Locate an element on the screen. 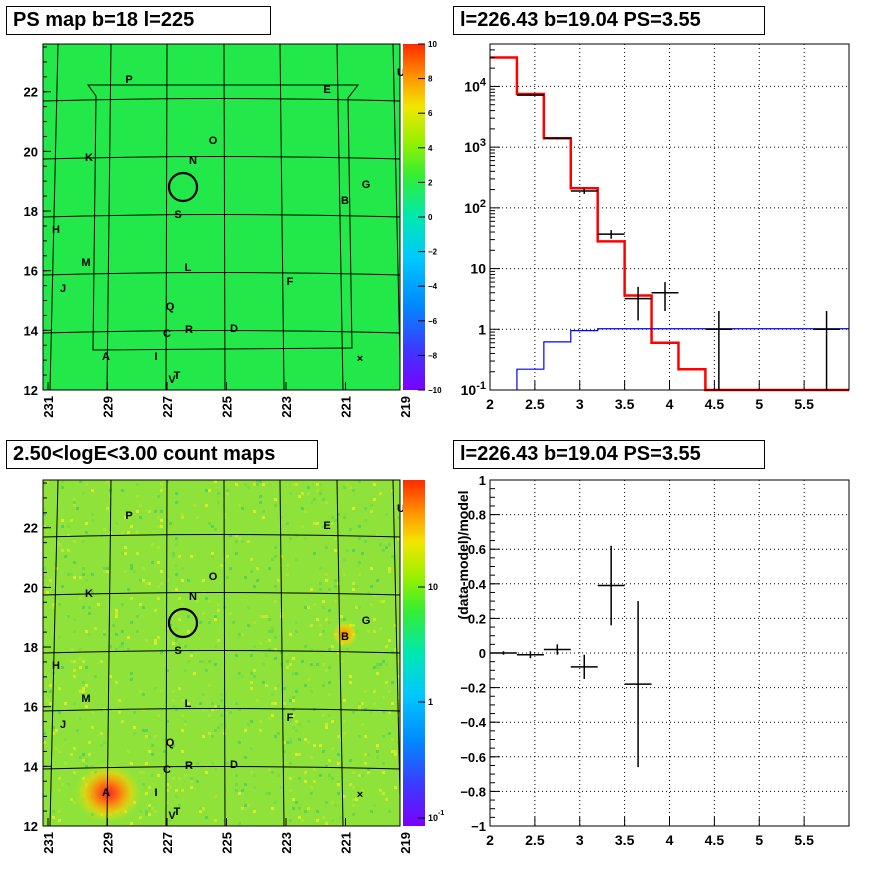 This screenshot has height=872, width=896. count-map-hotspot-b is located at coordinates (345, 634).